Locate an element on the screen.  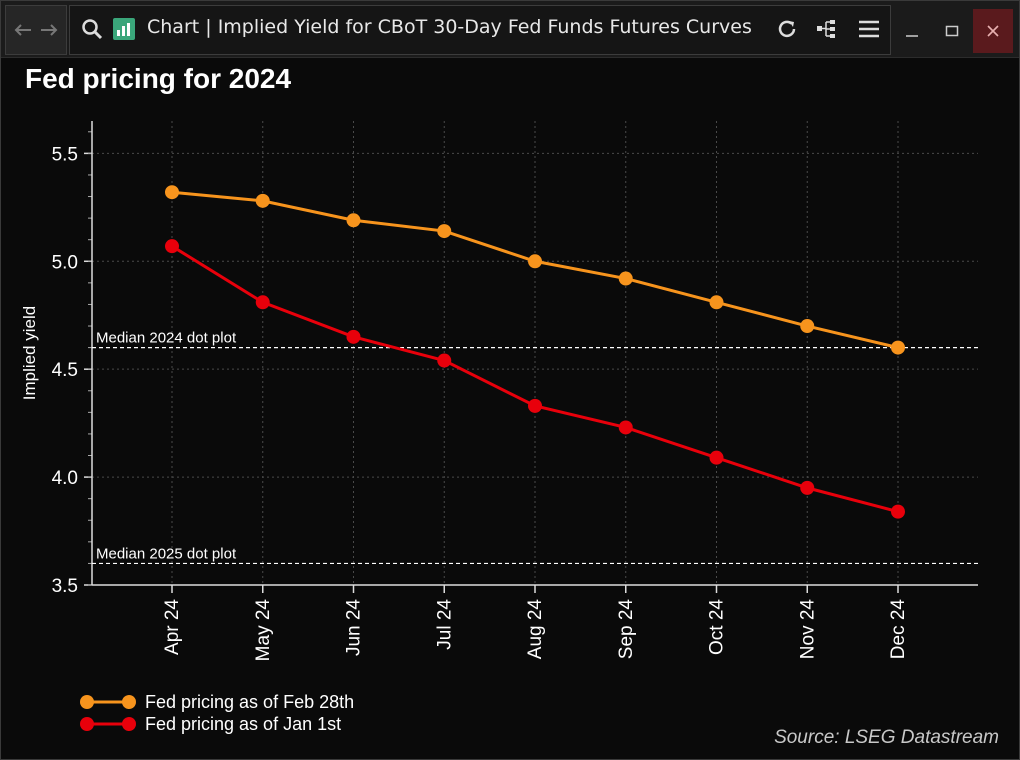
maximize-icon is located at coordinates (952, 31).